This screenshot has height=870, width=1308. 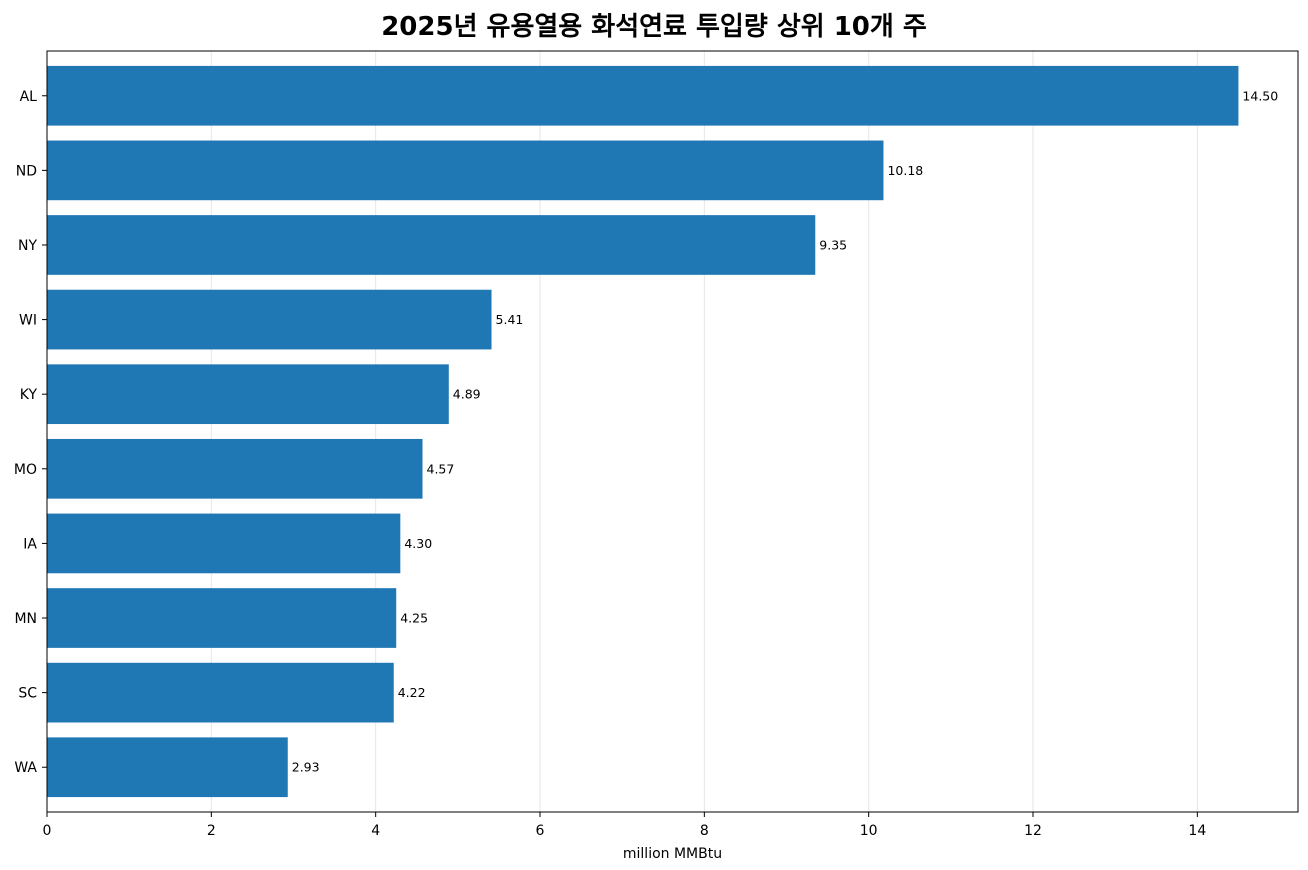 What do you see at coordinates (418, 543) in the screenshot?
I see `bar-value-label: 4.30` at bounding box center [418, 543].